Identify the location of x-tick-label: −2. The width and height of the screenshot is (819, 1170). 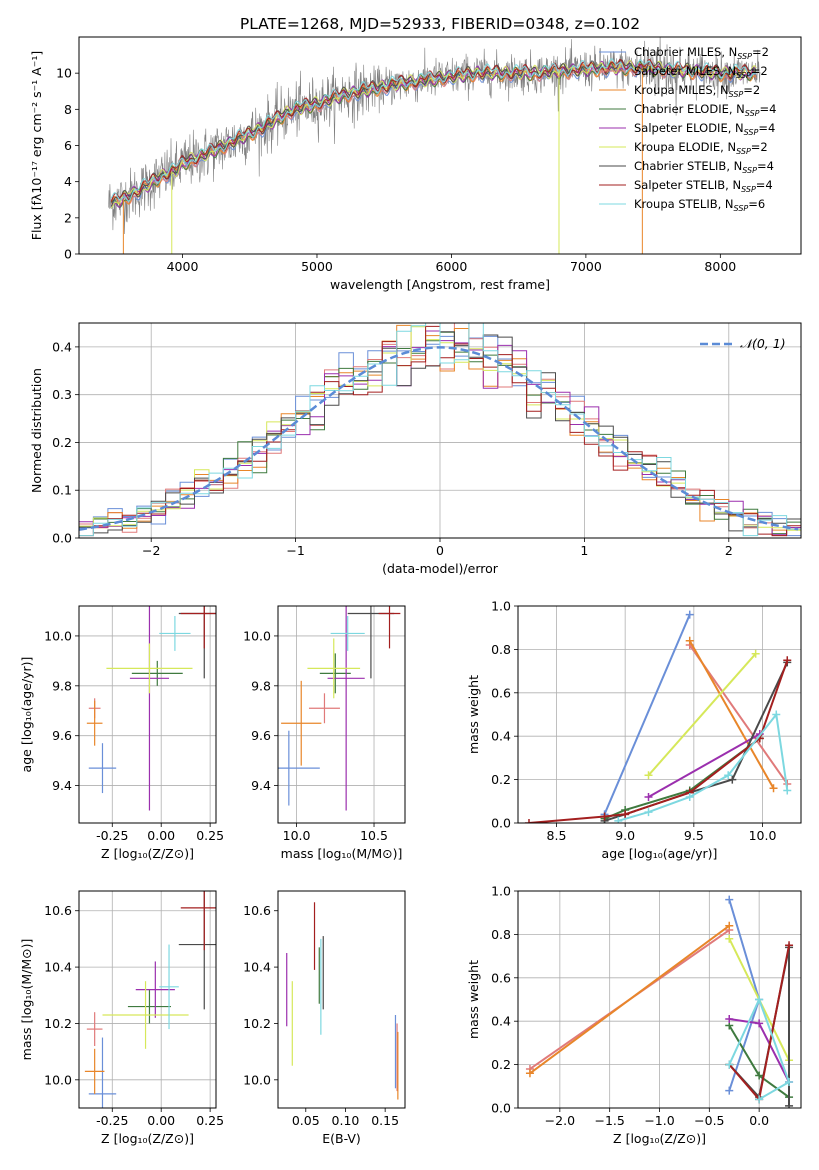
(151, 550).